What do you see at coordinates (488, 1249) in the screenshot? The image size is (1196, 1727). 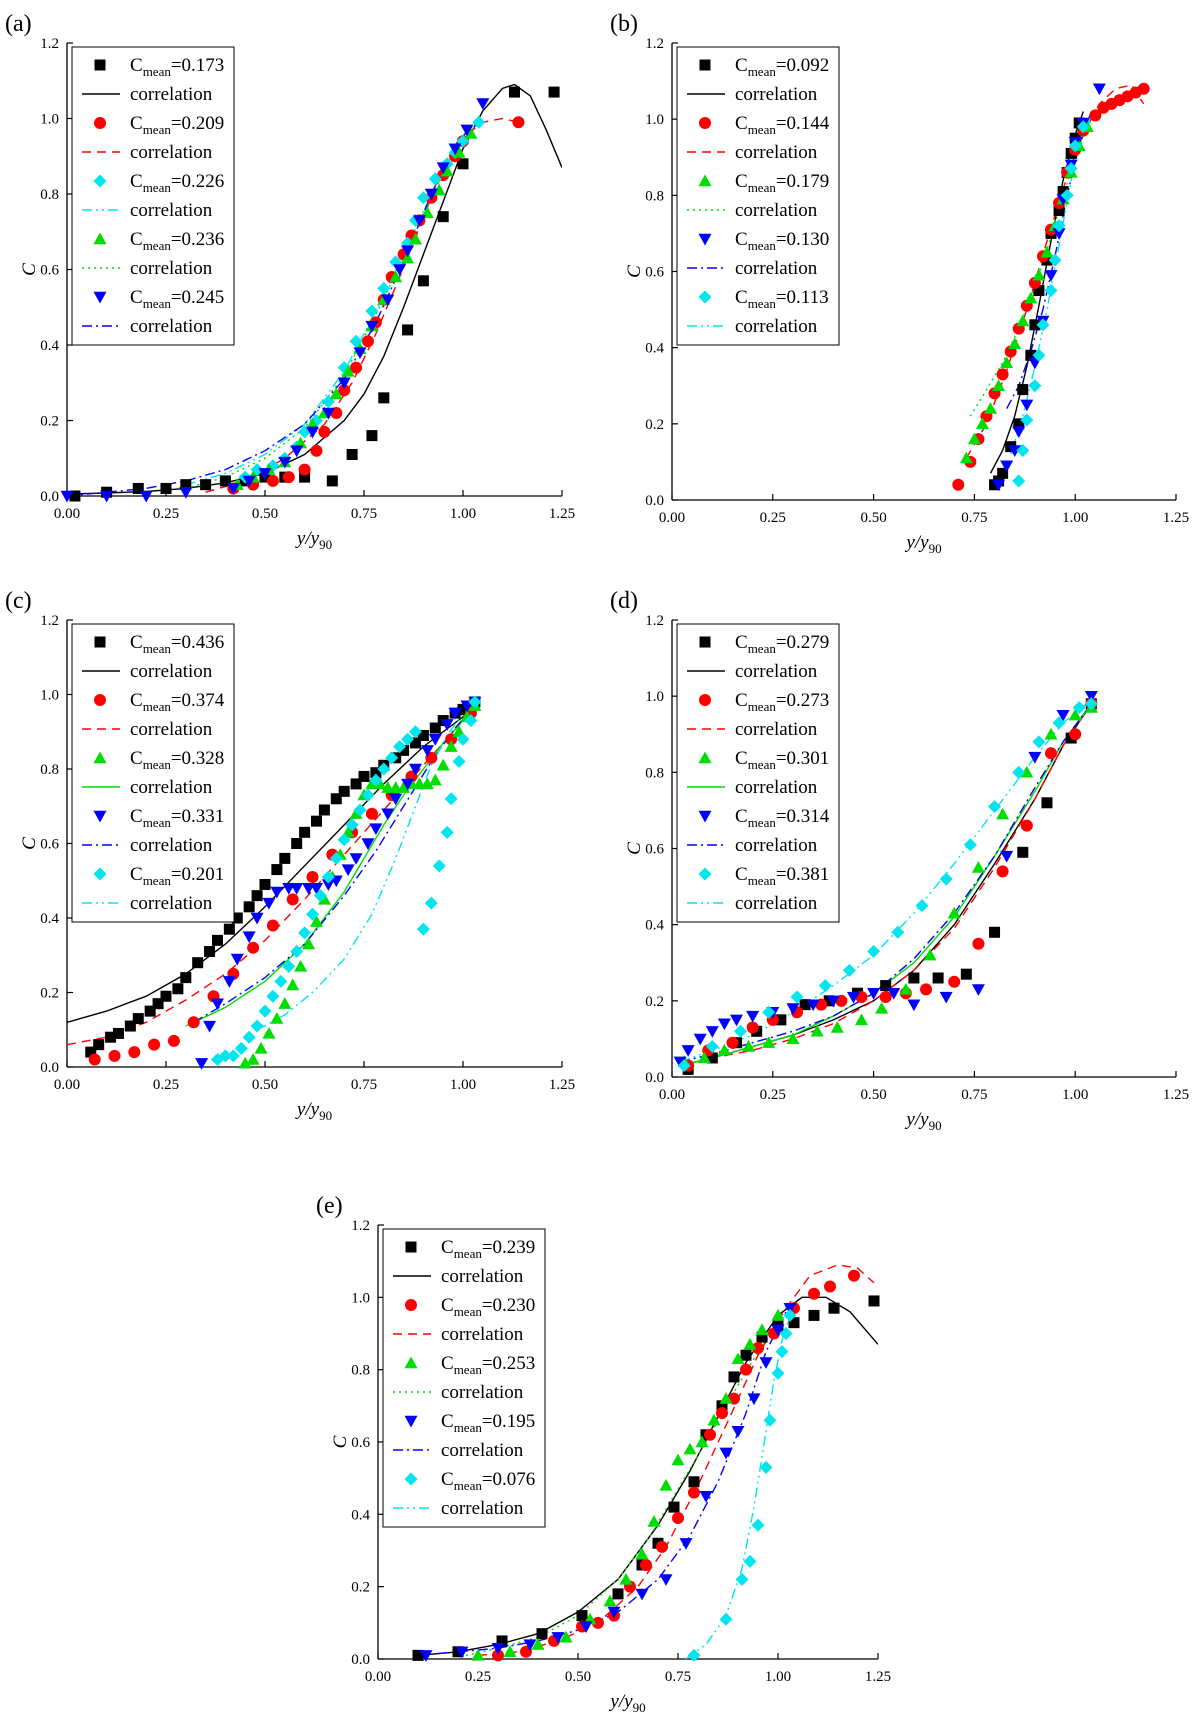 I see `legend-series-label: Cmean=0.239` at bounding box center [488, 1249].